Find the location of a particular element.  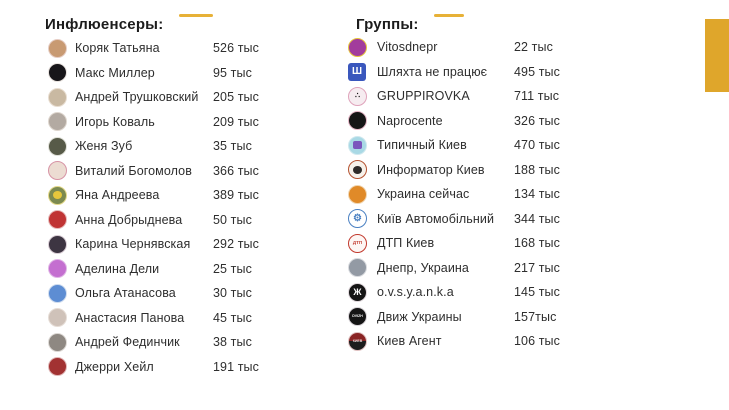

item-name: Информатор Киев is located at coordinates (431, 169).